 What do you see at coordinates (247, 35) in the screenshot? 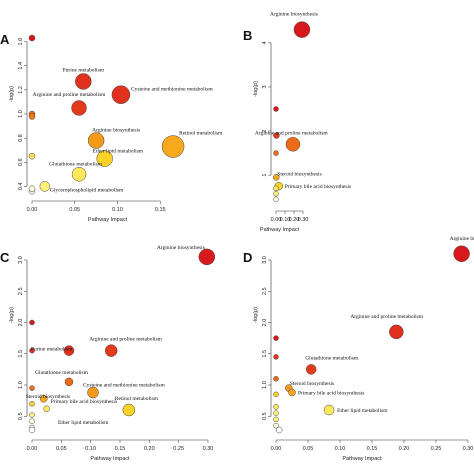
I see `panel-letter: B` at bounding box center [247, 35].